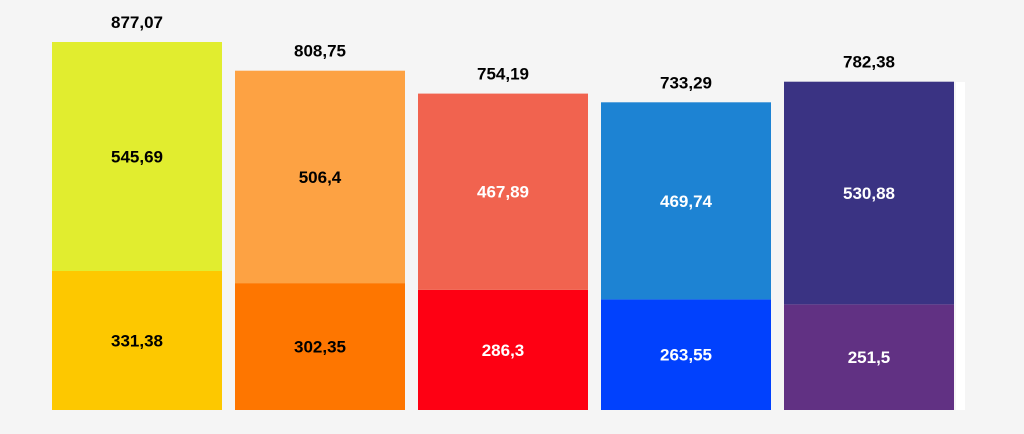  What do you see at coordinates (137, 22) in the screenshot?
I see `total-label-1: 877,07` at bounding box center [137, 22].